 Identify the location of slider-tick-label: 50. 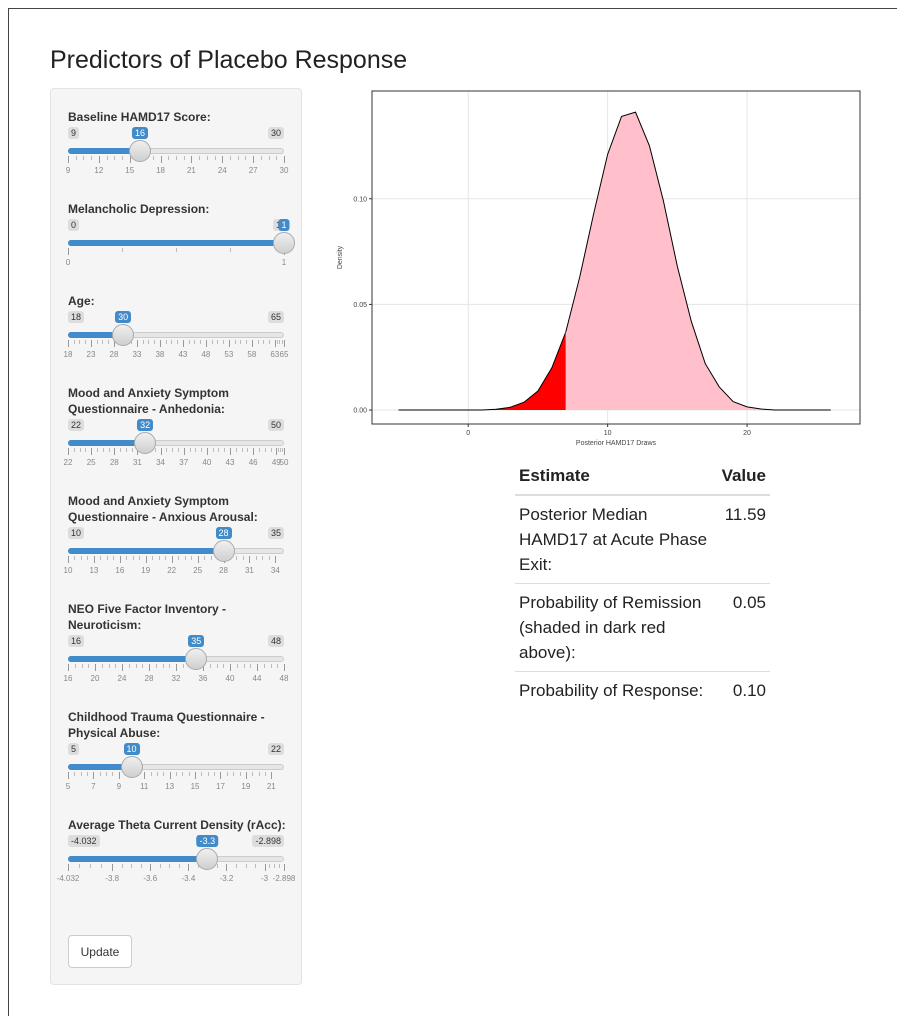
(284, 462).